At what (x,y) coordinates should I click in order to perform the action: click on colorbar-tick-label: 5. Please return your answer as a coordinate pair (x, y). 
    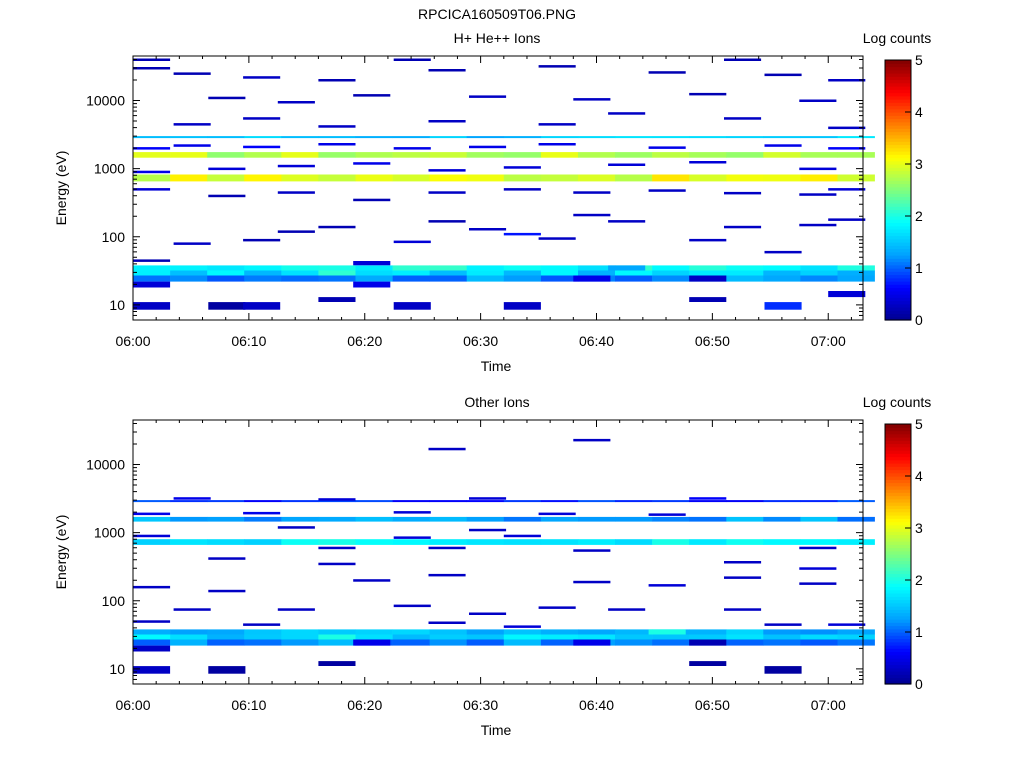
    Looking at the image, I should click on (919, 60).